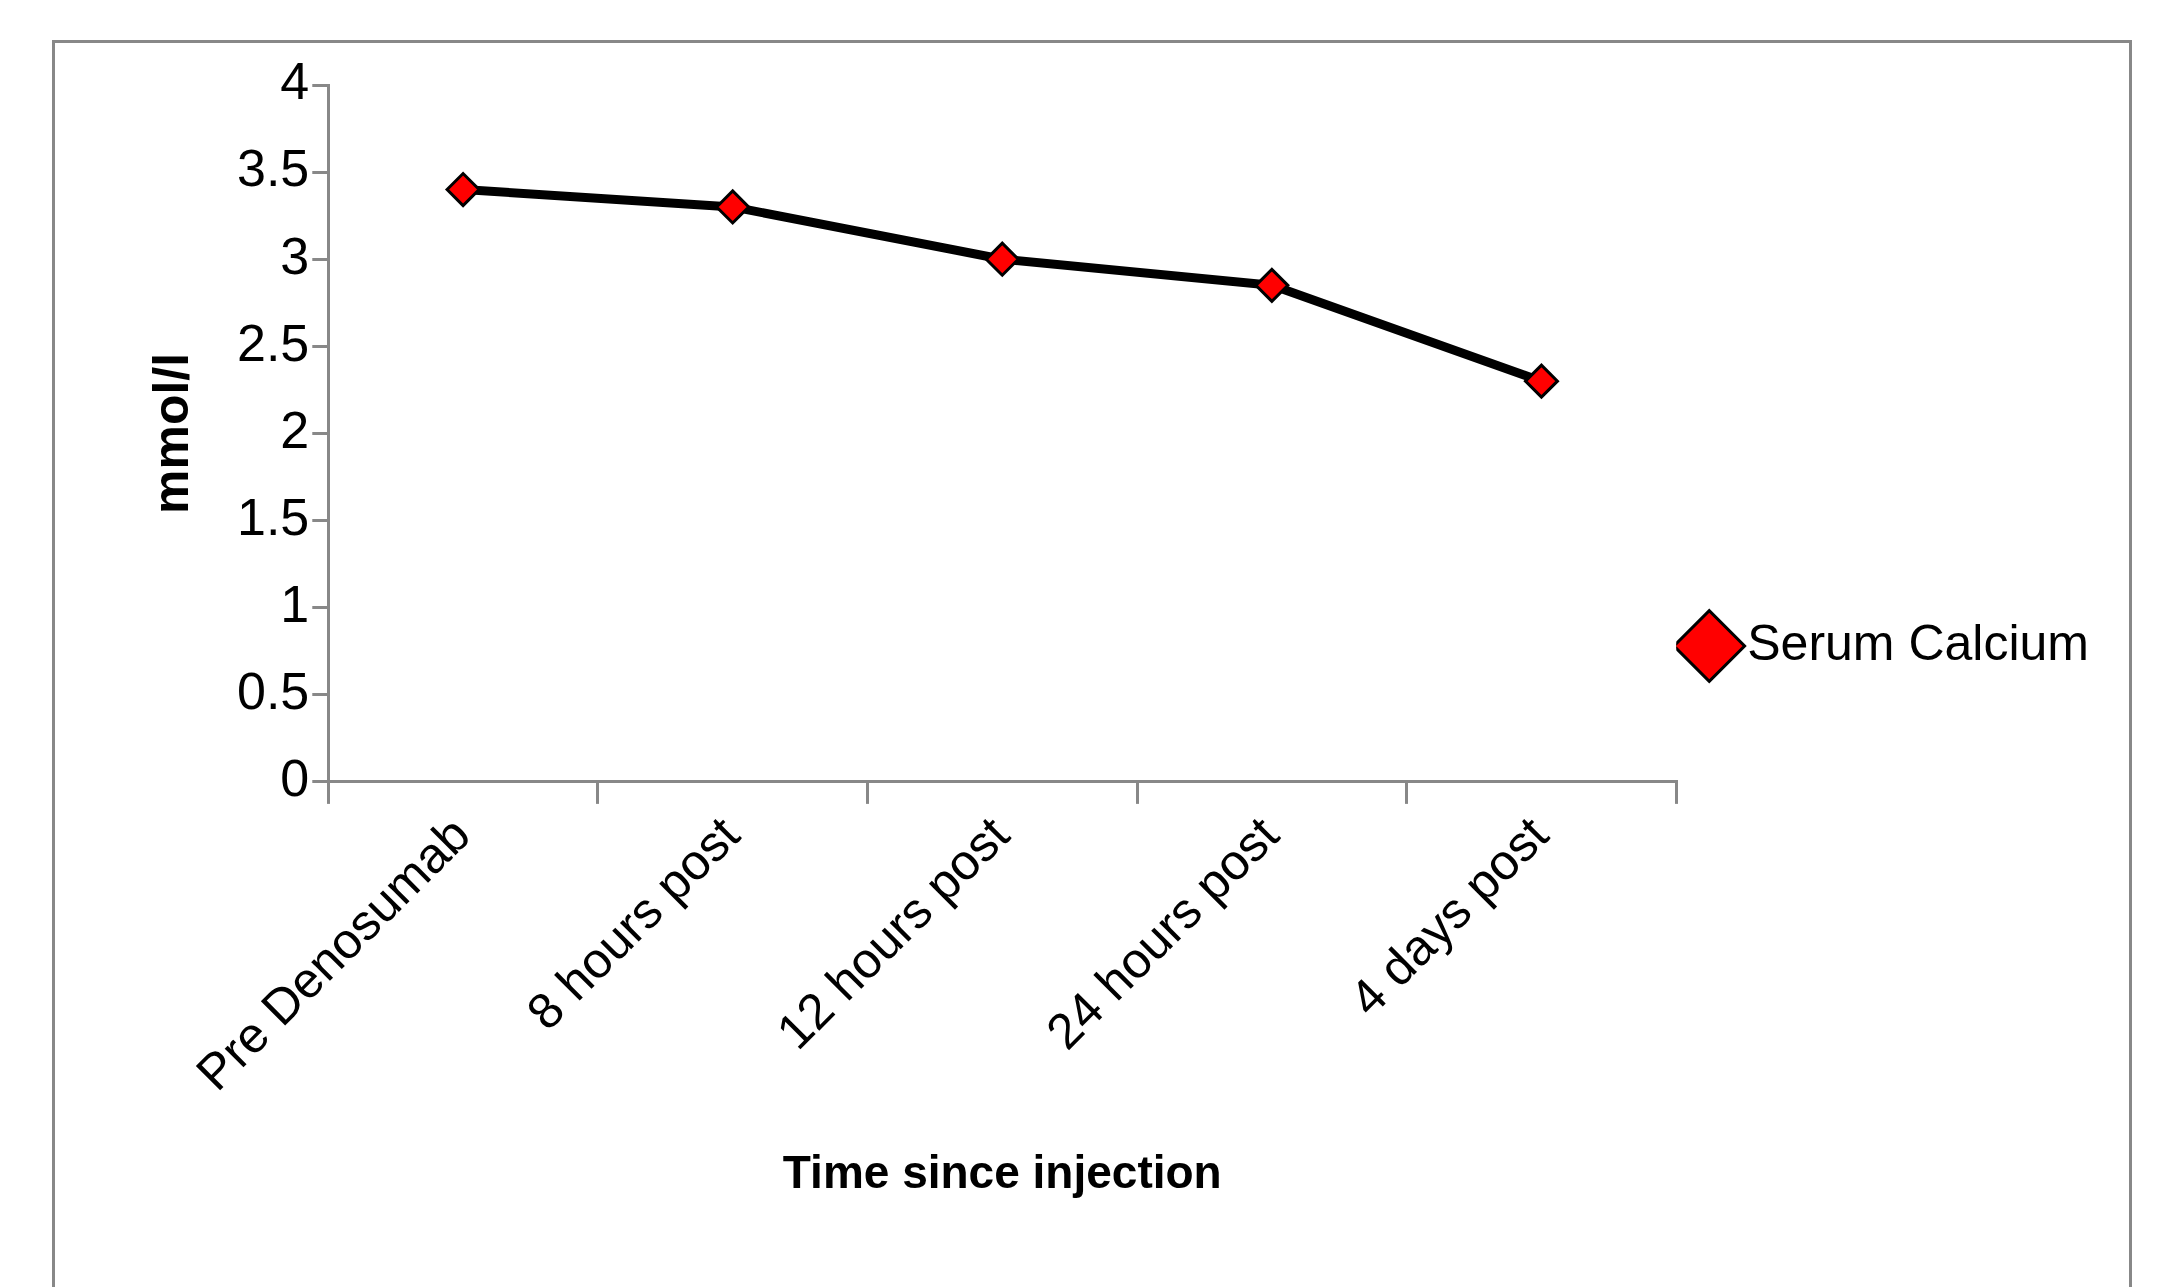  Describe the element at coordinates (273, 342) in the screenshot. I see `y-tick-label: 2.5` at that location.